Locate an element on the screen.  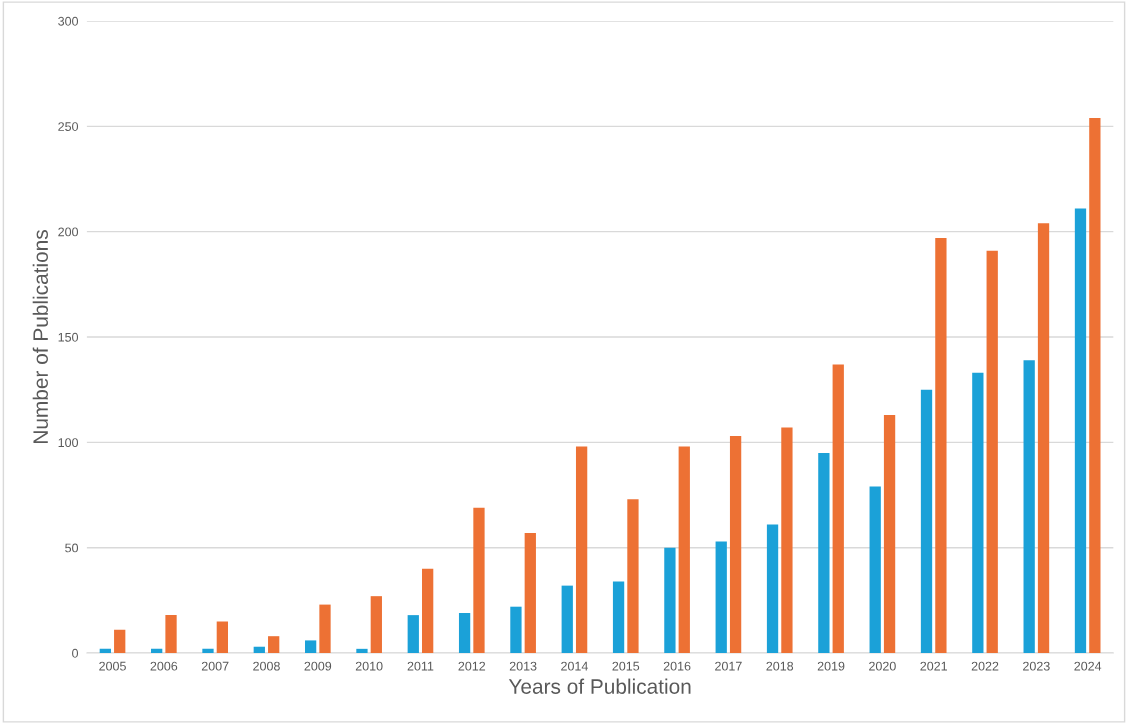
y-tick-label: 0 is located at coordinates (75, 653).